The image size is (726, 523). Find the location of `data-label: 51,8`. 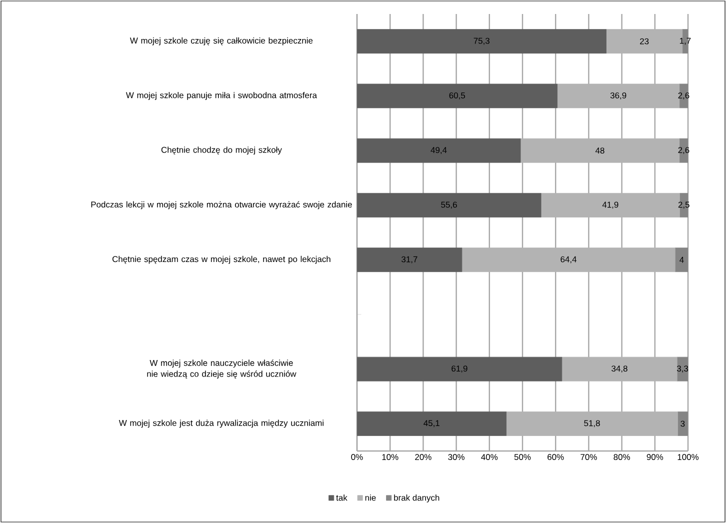

data-label: 51,8 is located at coordinates (592, 424).